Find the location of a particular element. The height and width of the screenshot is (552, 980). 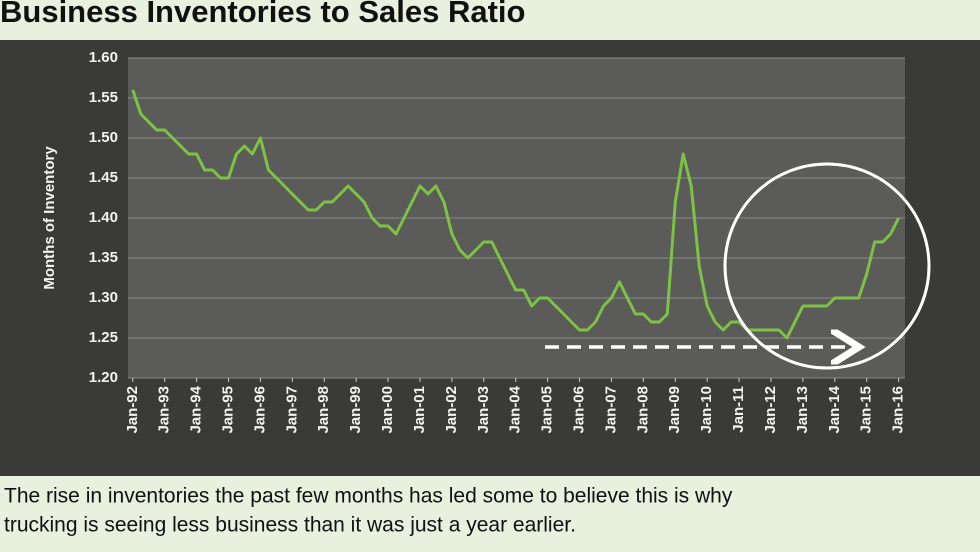

x-tick-label: Jan-98 is located at coordinates (323, 410).